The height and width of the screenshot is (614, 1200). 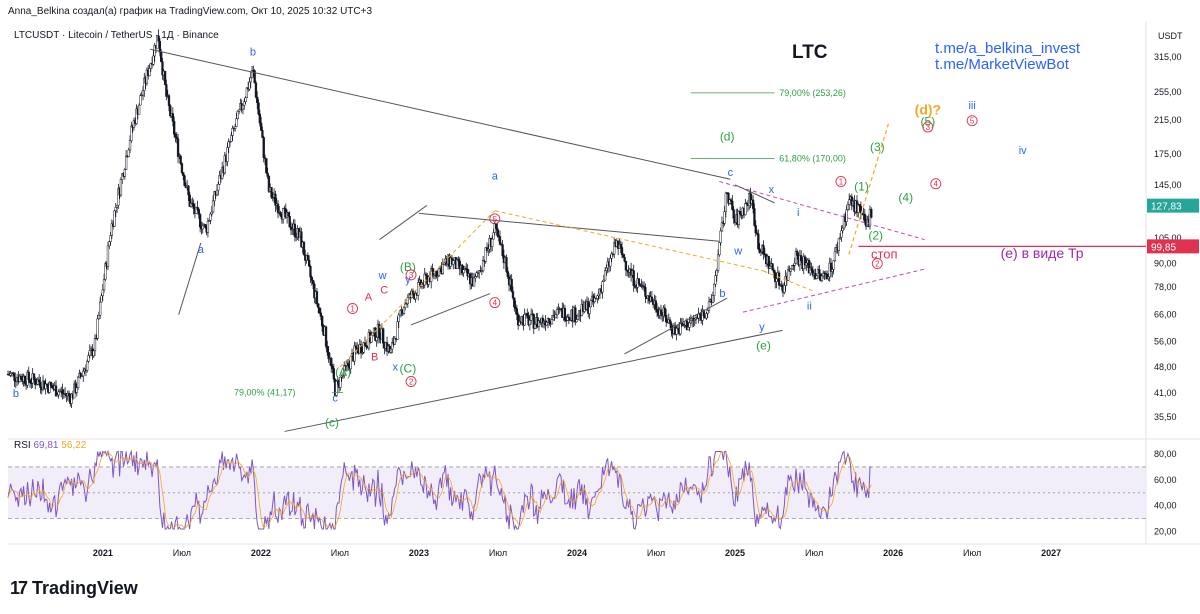 What do you see at coordinates (1168, 238) in the screenshot?
I see `price-axis-tick-label: 105,00` at bounding box center [1168, 238].